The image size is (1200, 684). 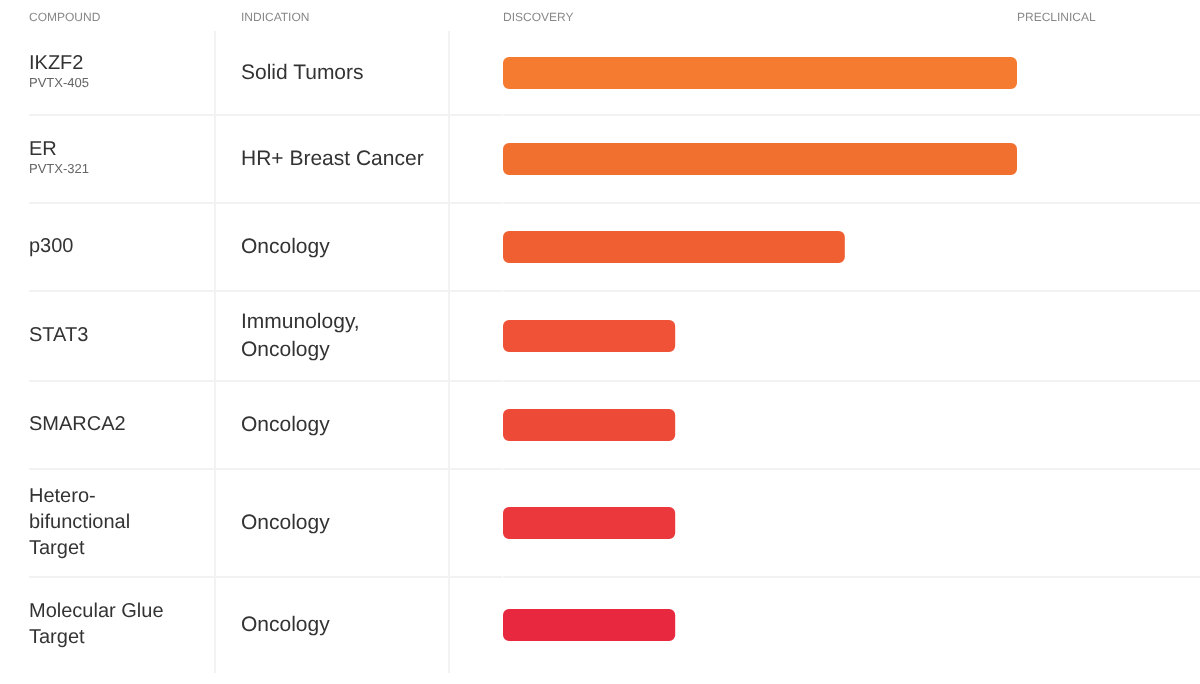 I want to click on y-tick-label: STAT3, so click(x=59, y=336).